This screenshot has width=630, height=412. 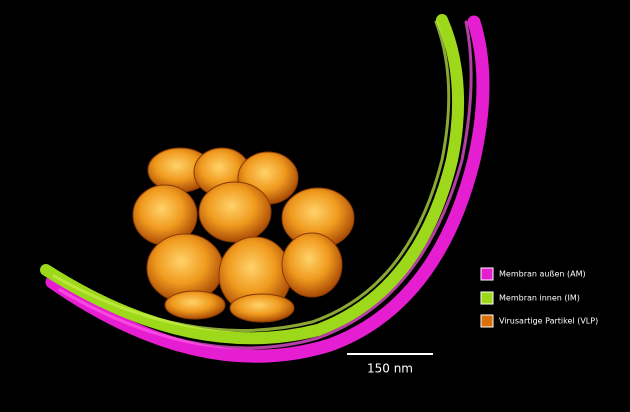 What do you see at coordinates (542, 274) in the screenshot?
I see `legend-label: Membran außen (AM)` at bounding box center [542, 274].